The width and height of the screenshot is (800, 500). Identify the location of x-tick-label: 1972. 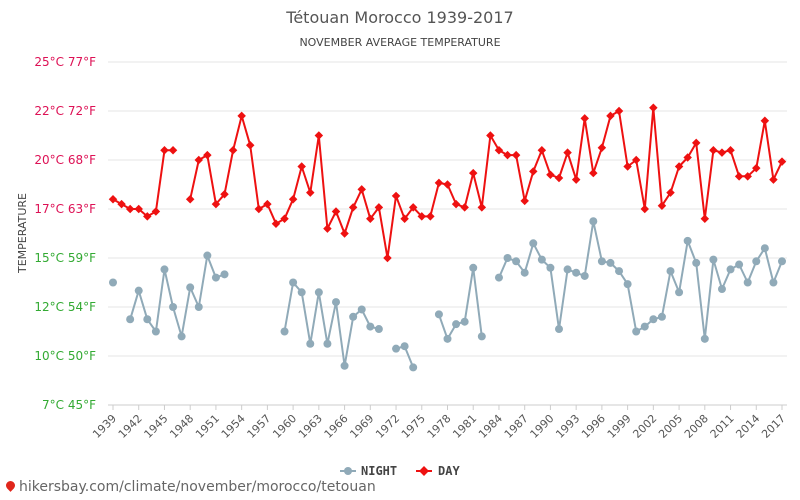
(387, 426).